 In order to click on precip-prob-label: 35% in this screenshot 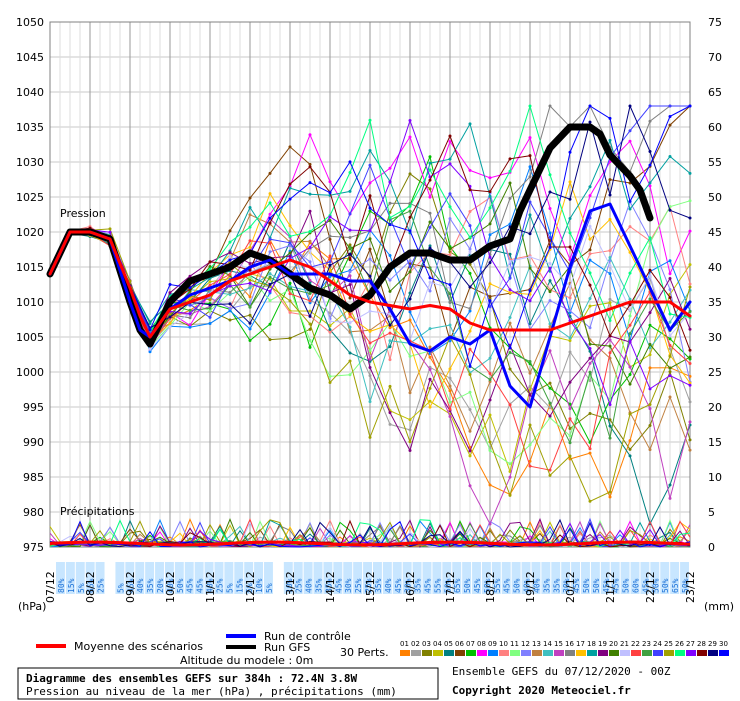, I will do `click(378, 585)`.